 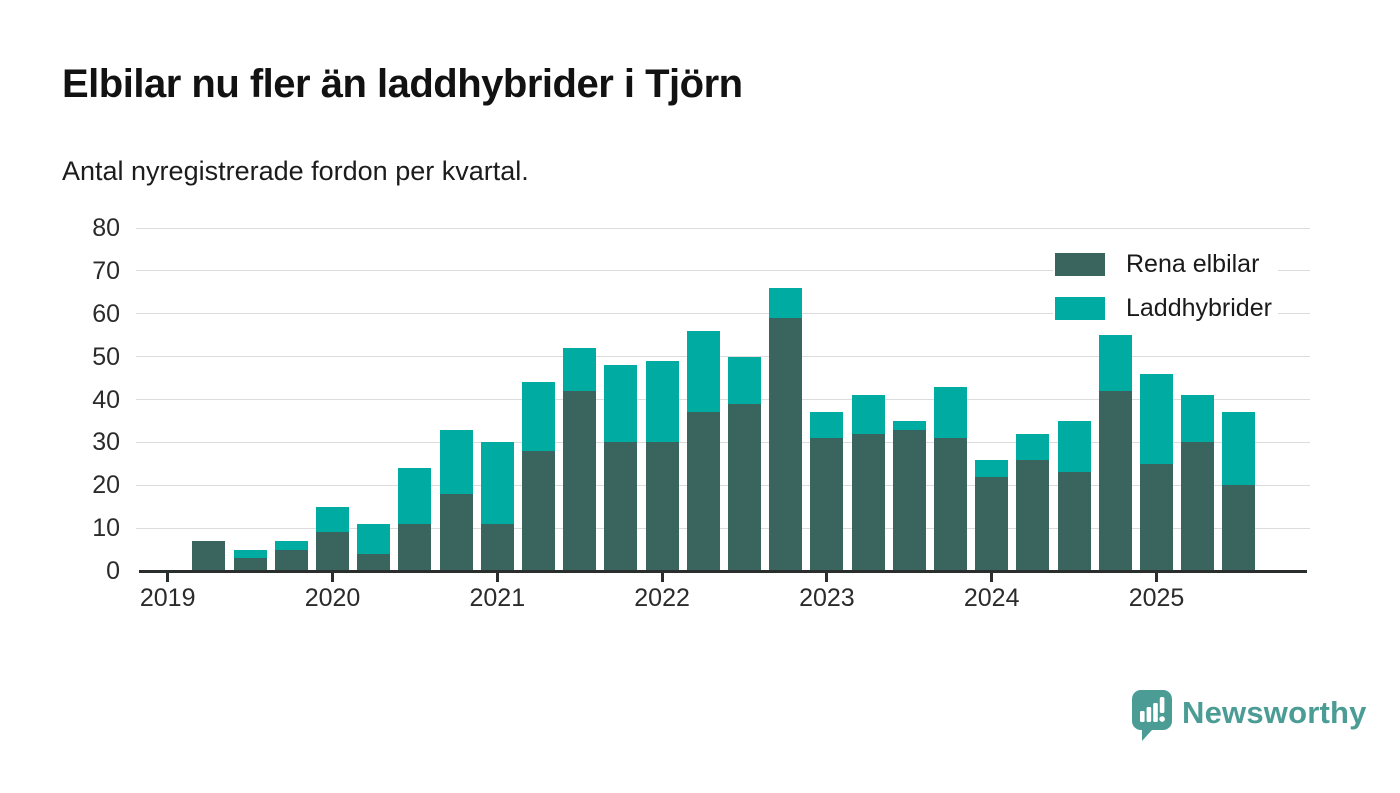 What do you see at coordinates (909, 500) in the screenshot?
I see `bar-segment-rena-elbilar 2023 K3` at bounding box center [909, 500].